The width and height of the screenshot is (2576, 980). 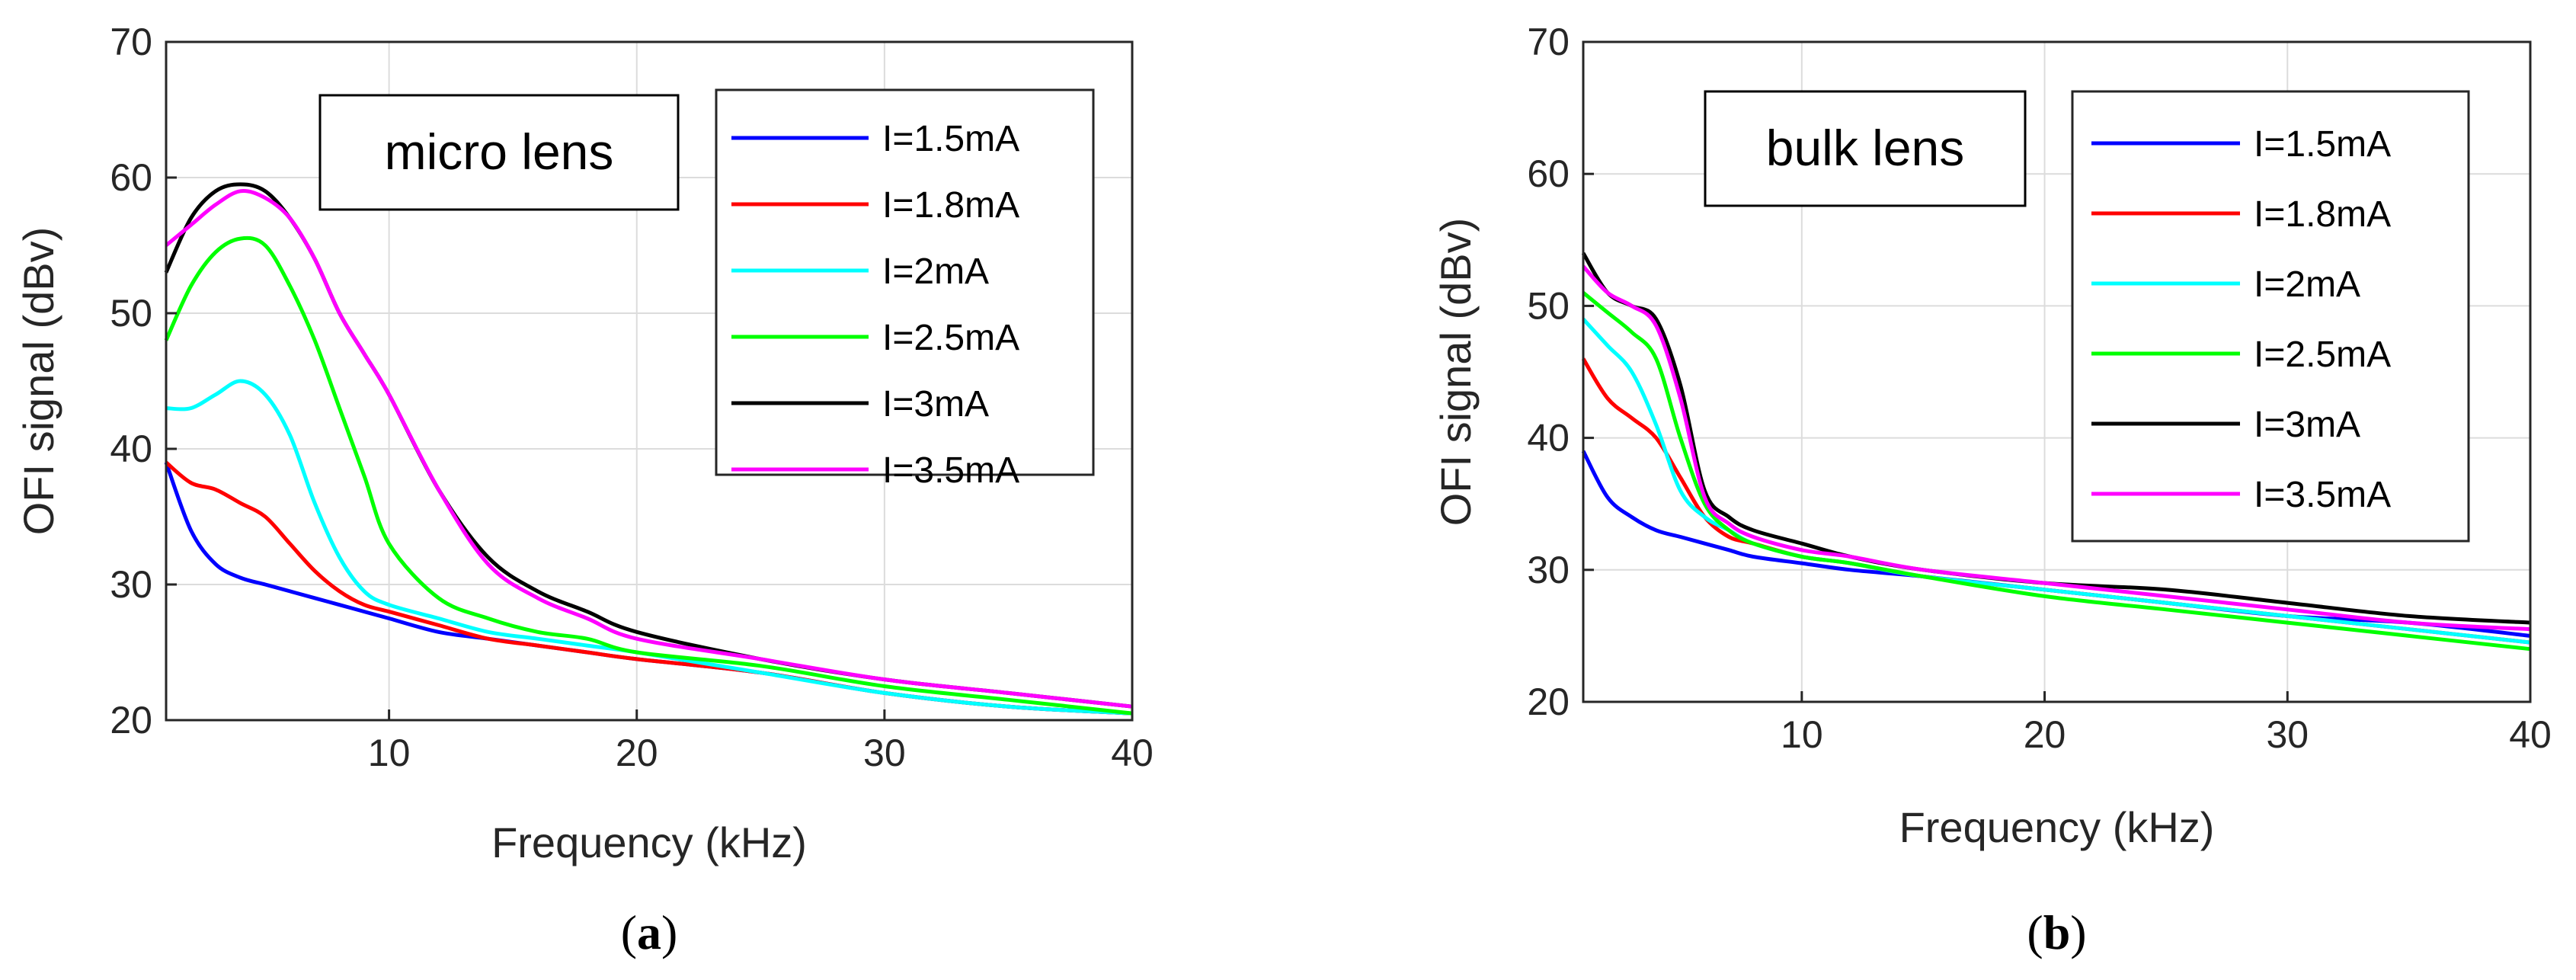 I want to click on annotation-text: bulk lens, so click(x=1865, y=148).